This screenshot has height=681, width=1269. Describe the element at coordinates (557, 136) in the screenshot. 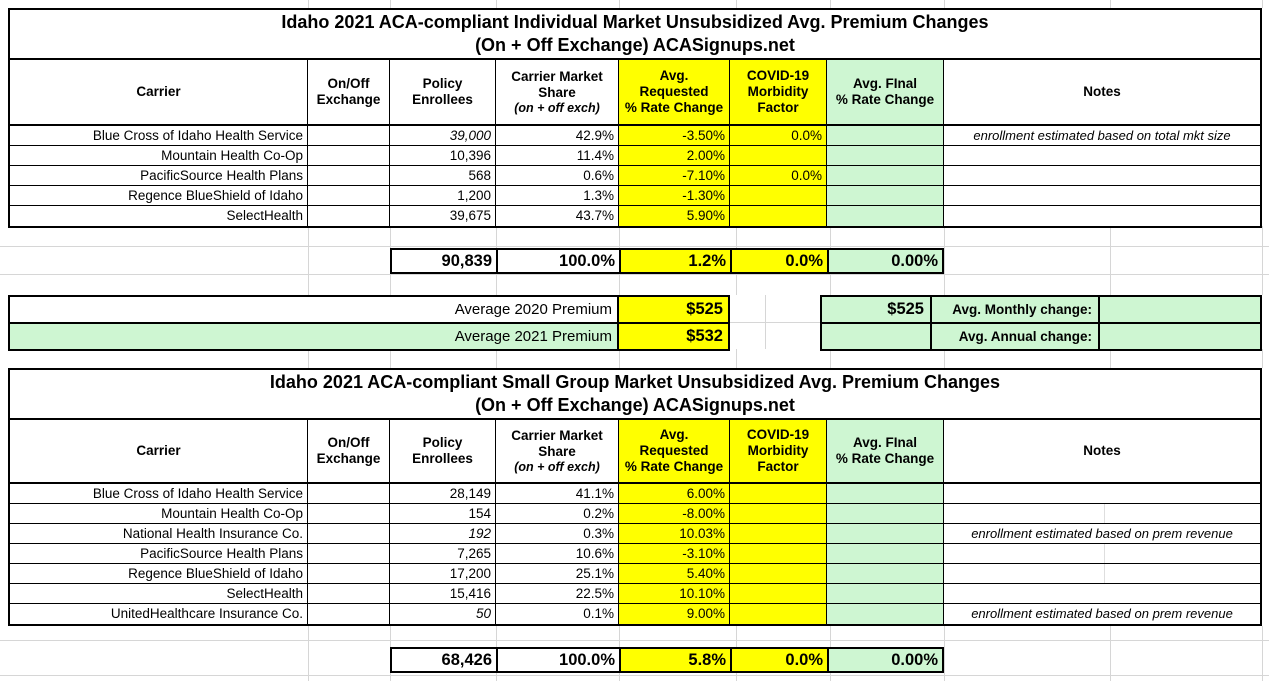

I see `market-share-cell: 42.9%` at that location.